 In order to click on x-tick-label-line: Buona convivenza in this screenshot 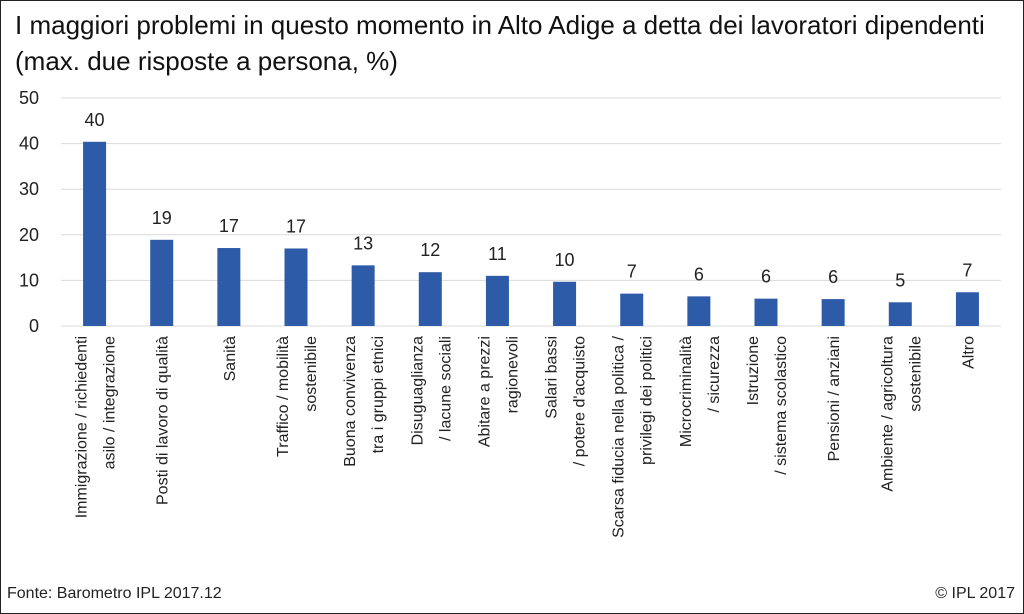, I will do `click(350, 401)`.